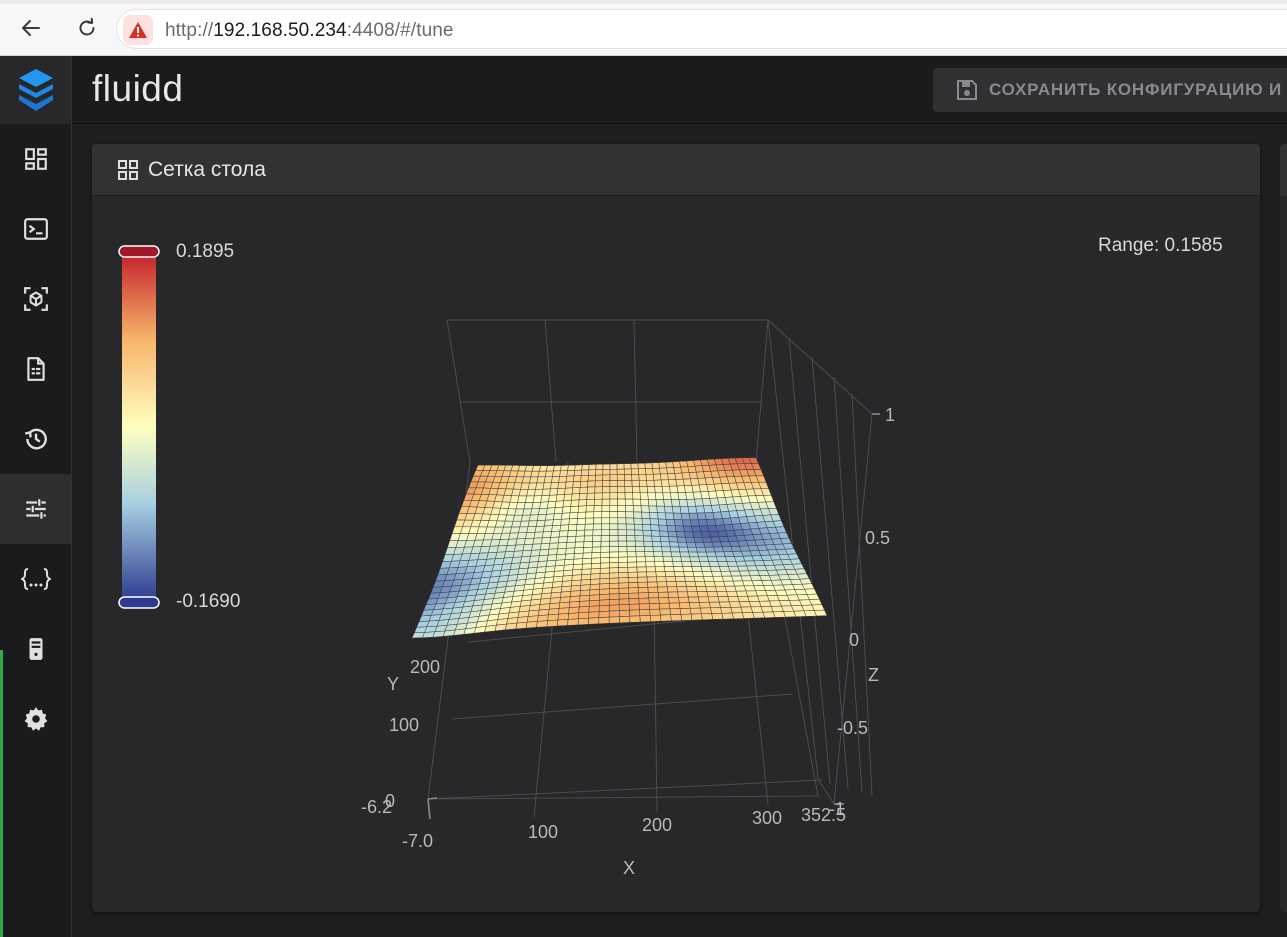 The width and height of the screenshot is (1287, 937). Describe the element at coordinates (138, 30) in the screenshot. I see `not-secure-badge` at that location.